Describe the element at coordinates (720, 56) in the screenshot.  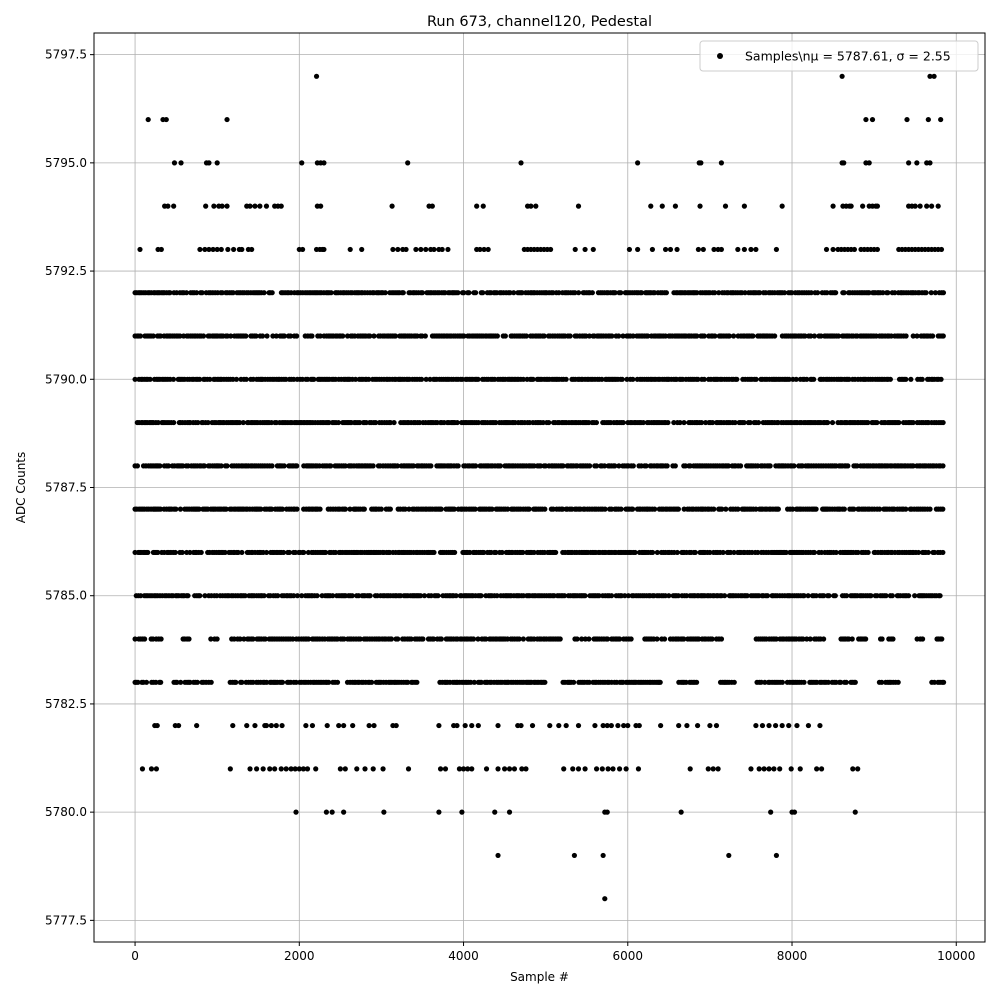
I see `legend-marker` at that location.